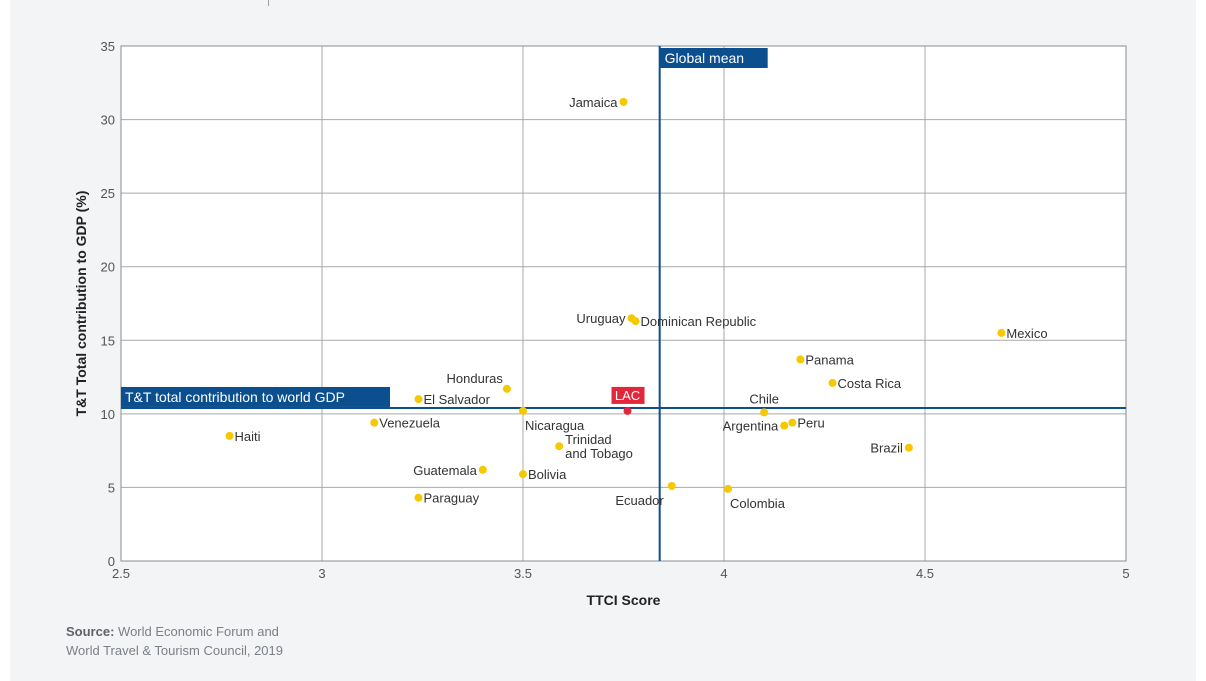 The width and height of the screenshot is (1206, 681). What do you see at coordinates (445, 470) in the screenshot?
I see `point-label-guatemala: Guatemala` at bounding box center [445, 470].